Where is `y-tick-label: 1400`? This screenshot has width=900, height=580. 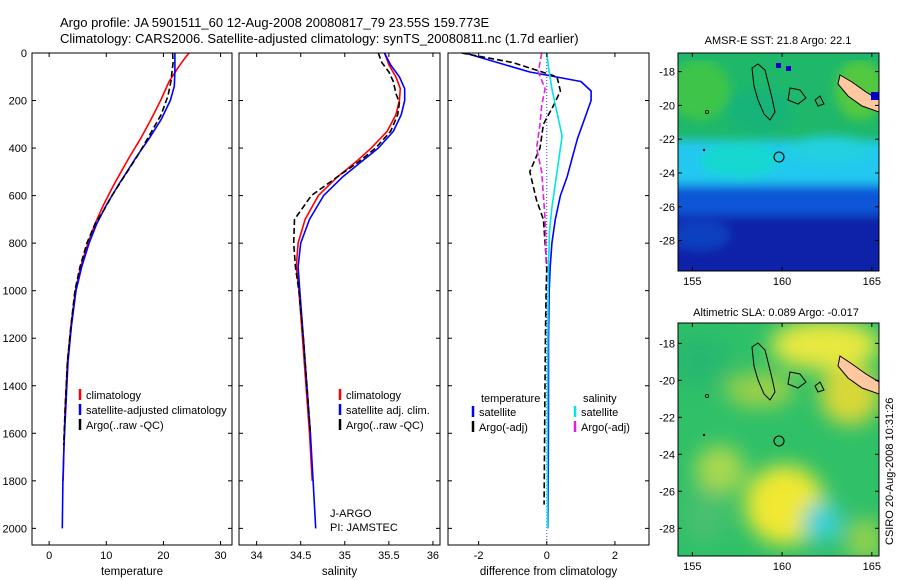
y-tick-label: 1400 is located at coordinates (15, 387).